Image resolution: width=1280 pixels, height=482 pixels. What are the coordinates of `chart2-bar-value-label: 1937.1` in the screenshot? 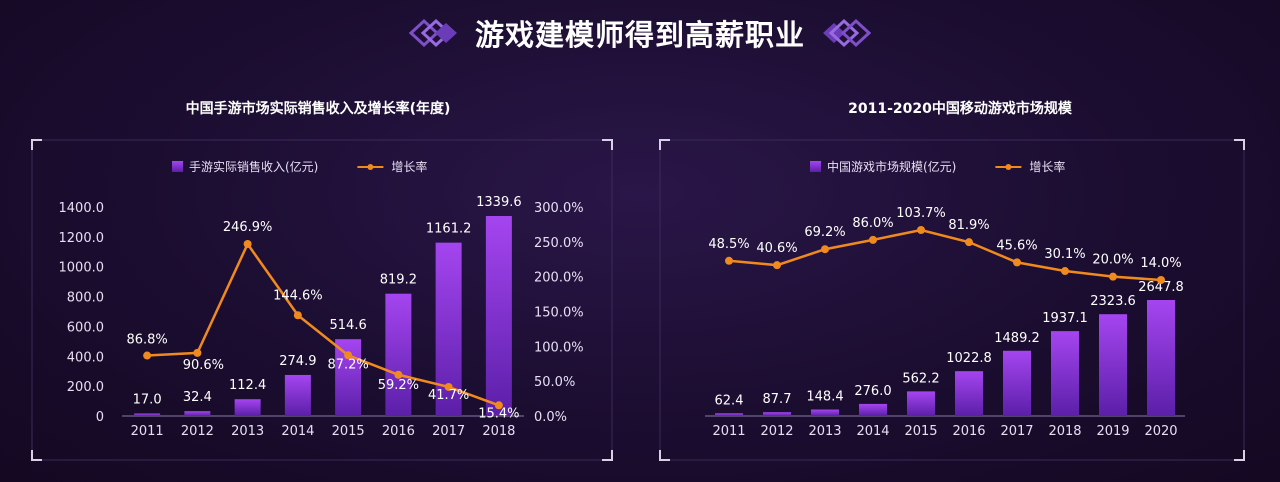 It's located at (1065, 318).